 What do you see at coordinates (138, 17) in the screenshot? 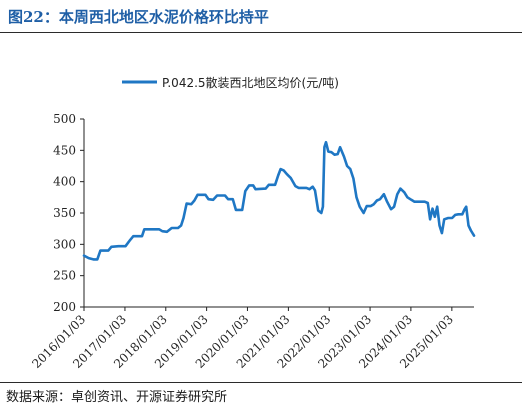
I see `figure-title: 图22：本周西北地区水泥价格环比持平` at bounding box center [138, 17].